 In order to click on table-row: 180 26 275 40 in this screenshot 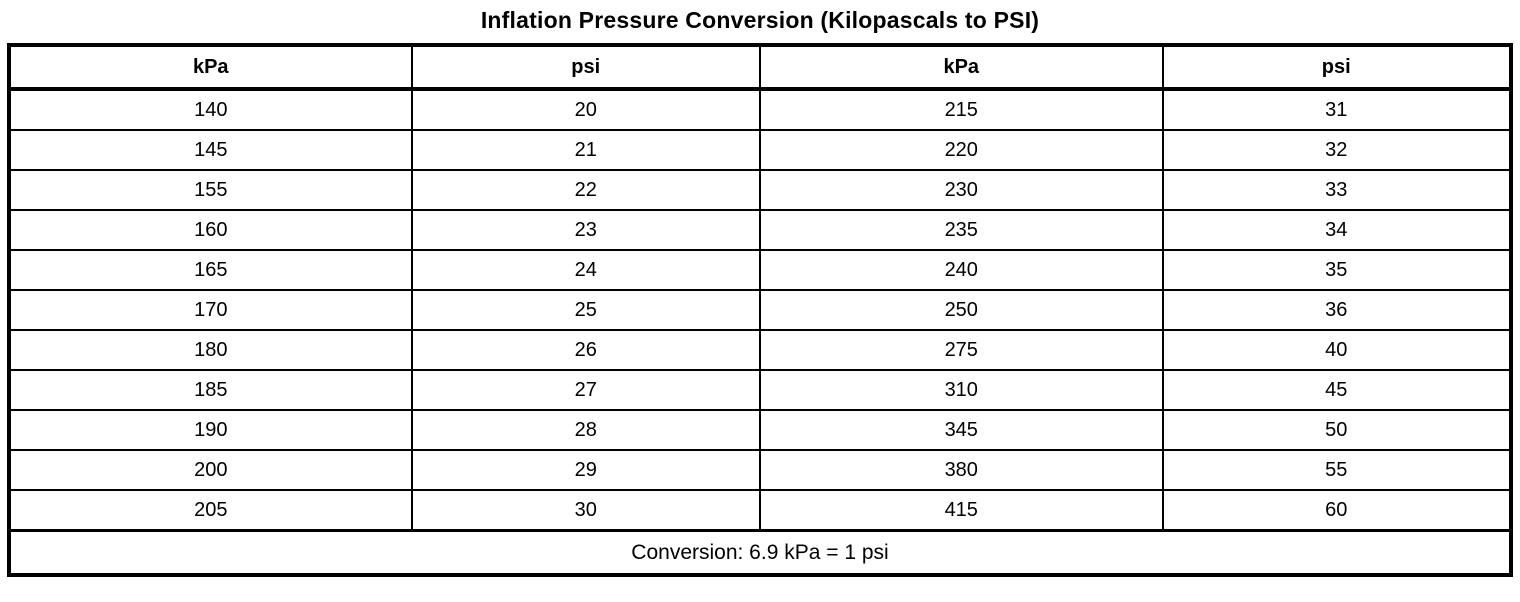, I will do `click(760, 350)`.